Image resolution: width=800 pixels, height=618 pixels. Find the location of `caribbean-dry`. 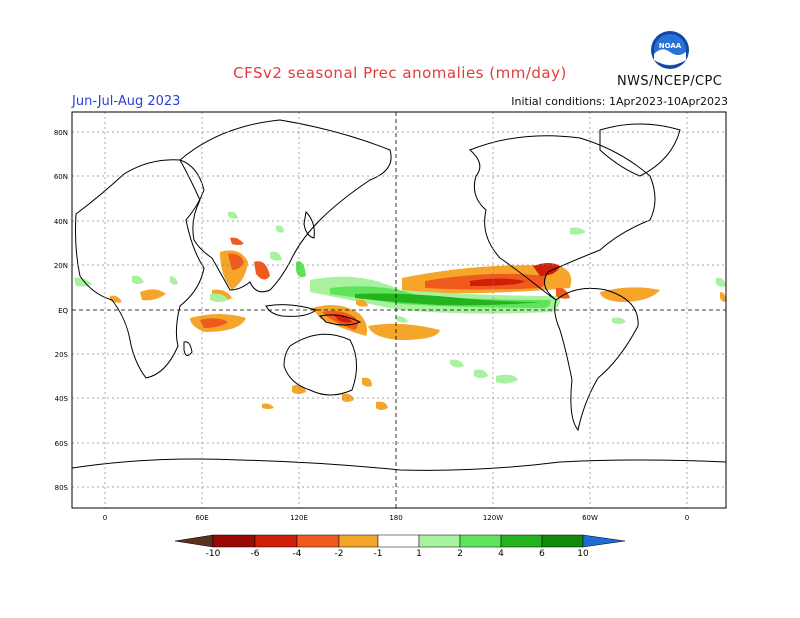

caribbean-dry is located at coordinates (563, 293).